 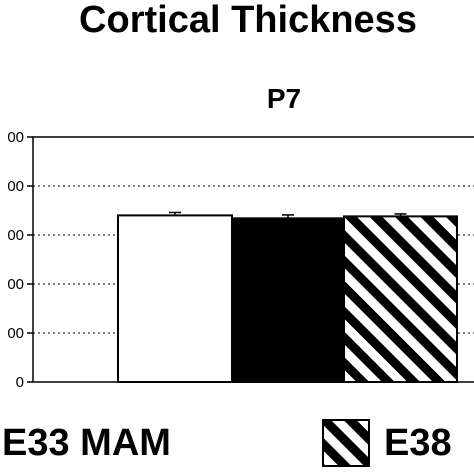 I want to click on legend: E33 MAM E38, so click(x=227, y=443).